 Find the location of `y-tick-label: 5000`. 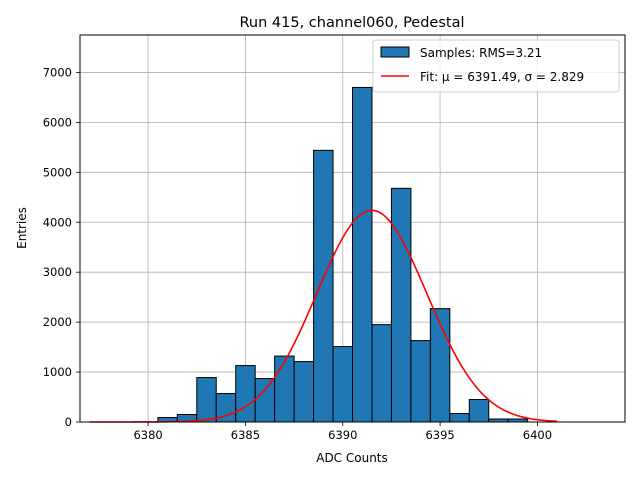

y-tick-label: 5000 is located at coordinates (57, 172).